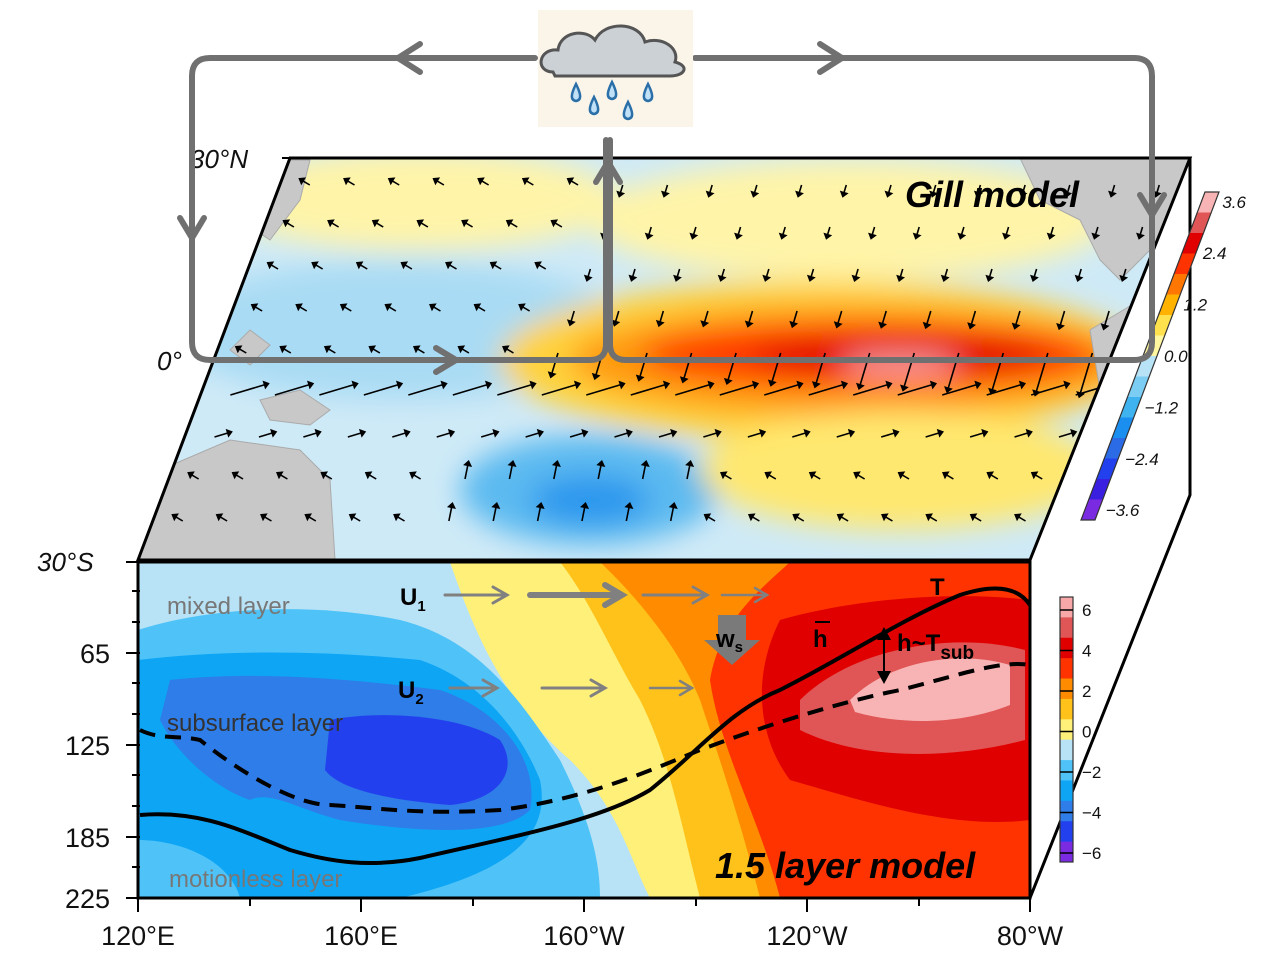 This screenshot has width=1269, height=963. What do you see at coordinates (1091, 853) in the screenshot?
I see `colorbar-tick-label: −6` at bounding box center [1091, 853].